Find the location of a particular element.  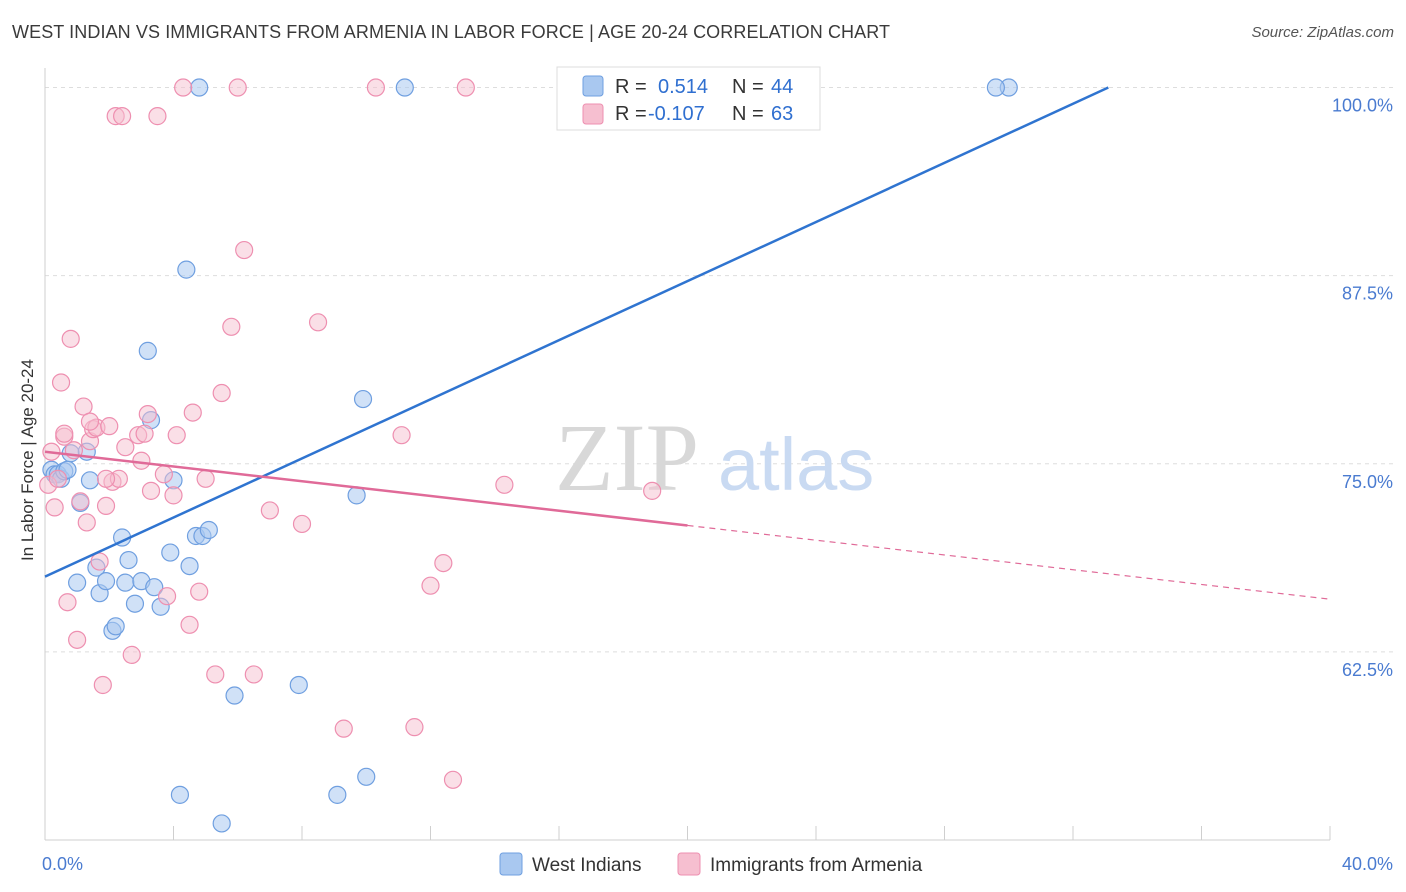

legend-r-label-pink: R = is located at coordinates (631, 114).